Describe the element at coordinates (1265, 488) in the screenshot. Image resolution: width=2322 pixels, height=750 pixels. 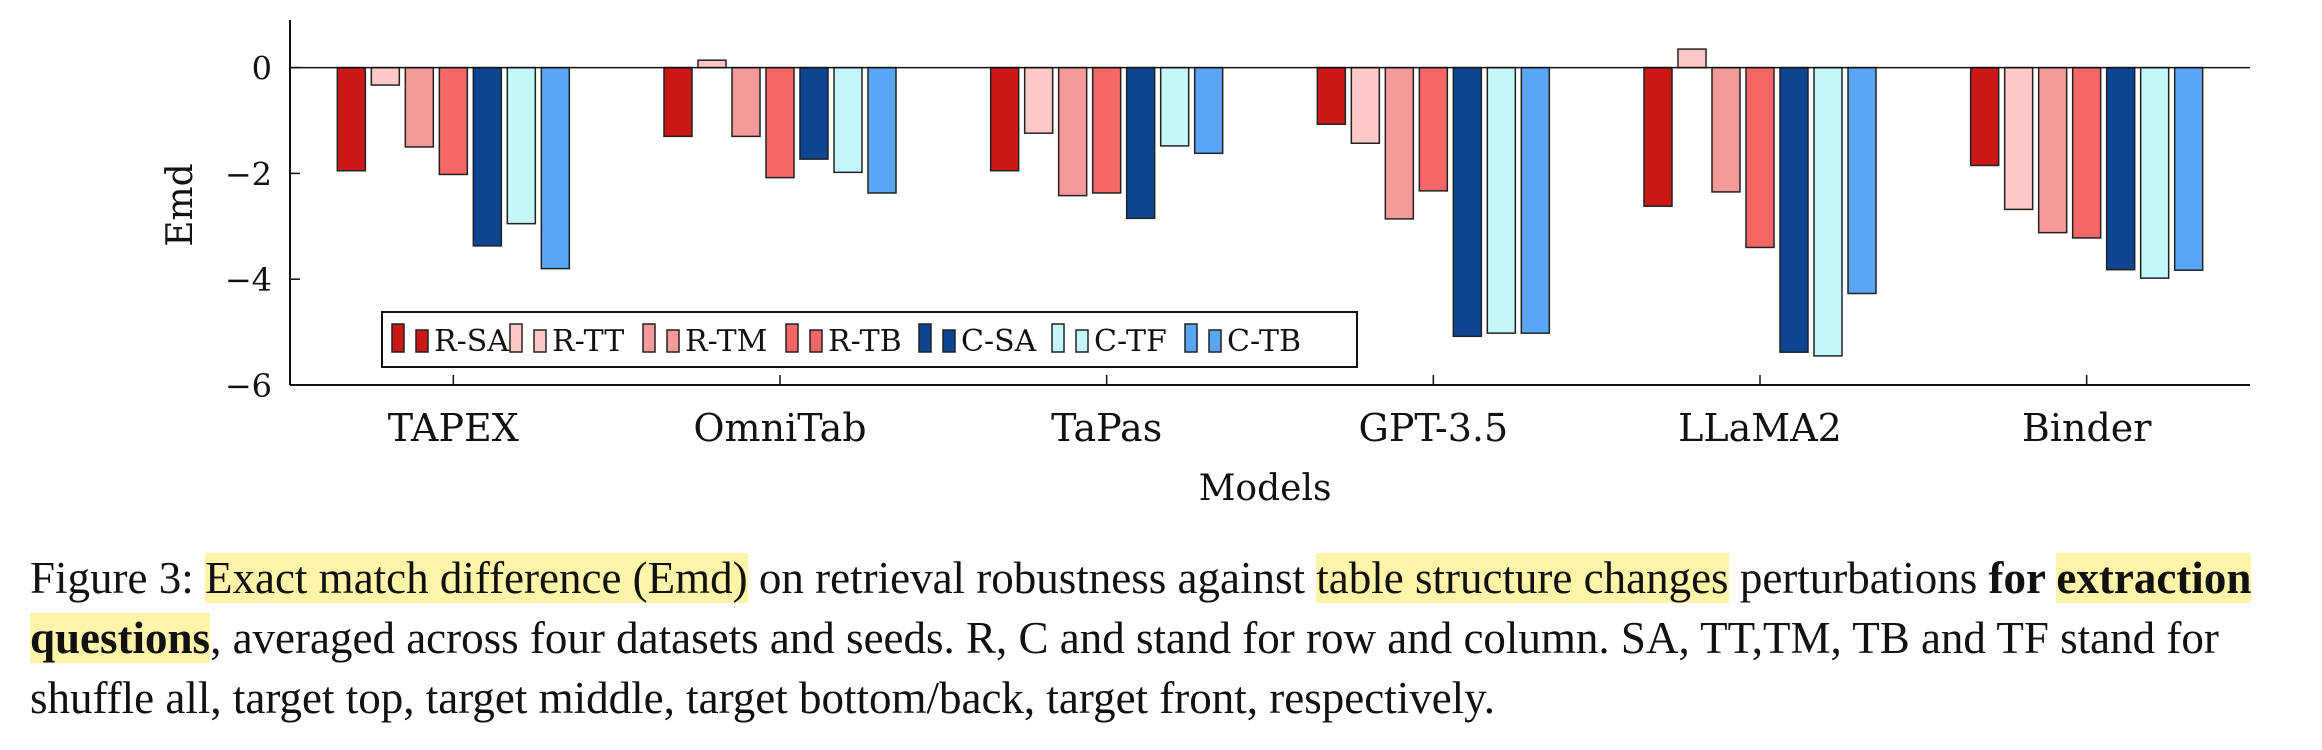
I see `x-axis-label: Models` at that location.